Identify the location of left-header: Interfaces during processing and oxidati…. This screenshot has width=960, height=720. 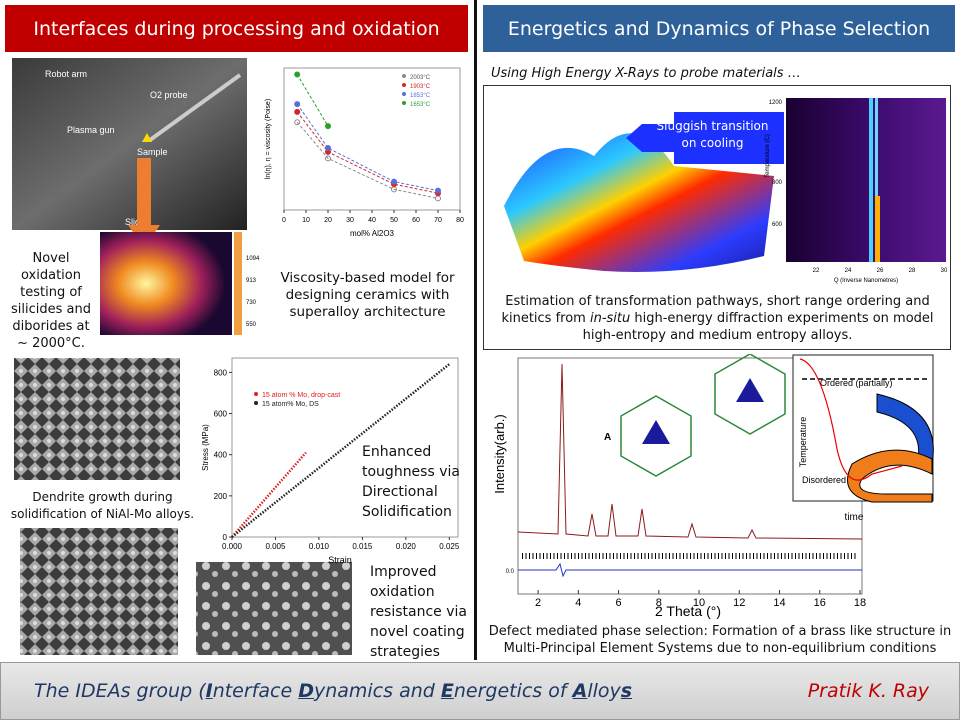
(236, 28).